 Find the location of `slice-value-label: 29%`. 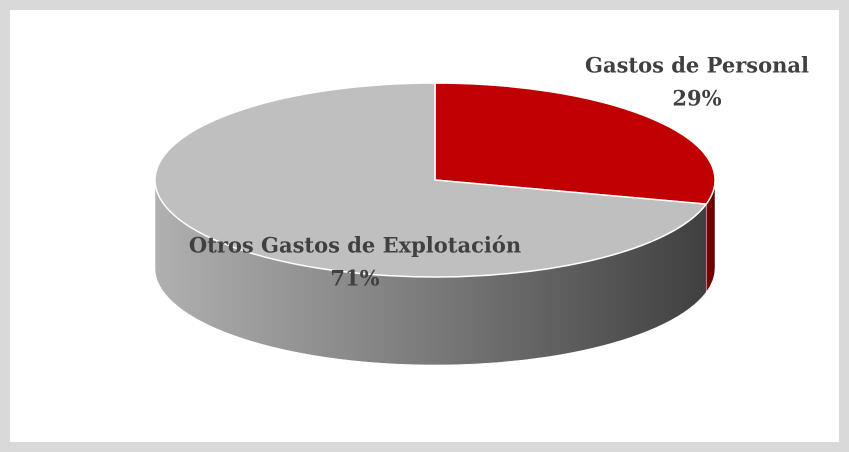

slice-value-label: 29% is located at coordinates (696, 98).